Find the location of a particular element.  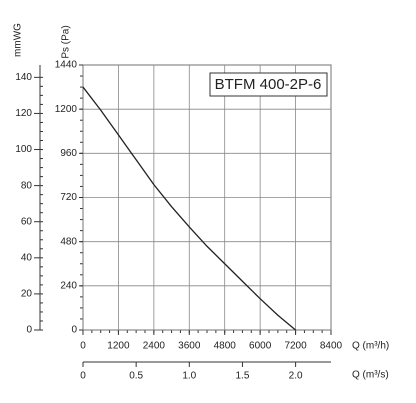

y-tick-label: 480 is located at coordinates (68, 241).